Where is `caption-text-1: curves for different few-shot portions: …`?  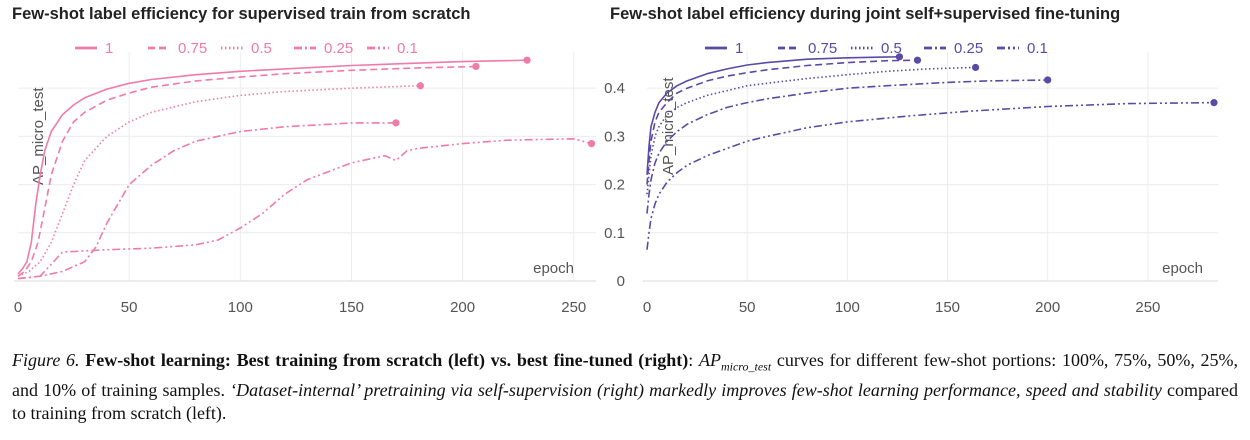
caption-text-1: curves for different few-shot portions: … is located at coordinates (625, 375).